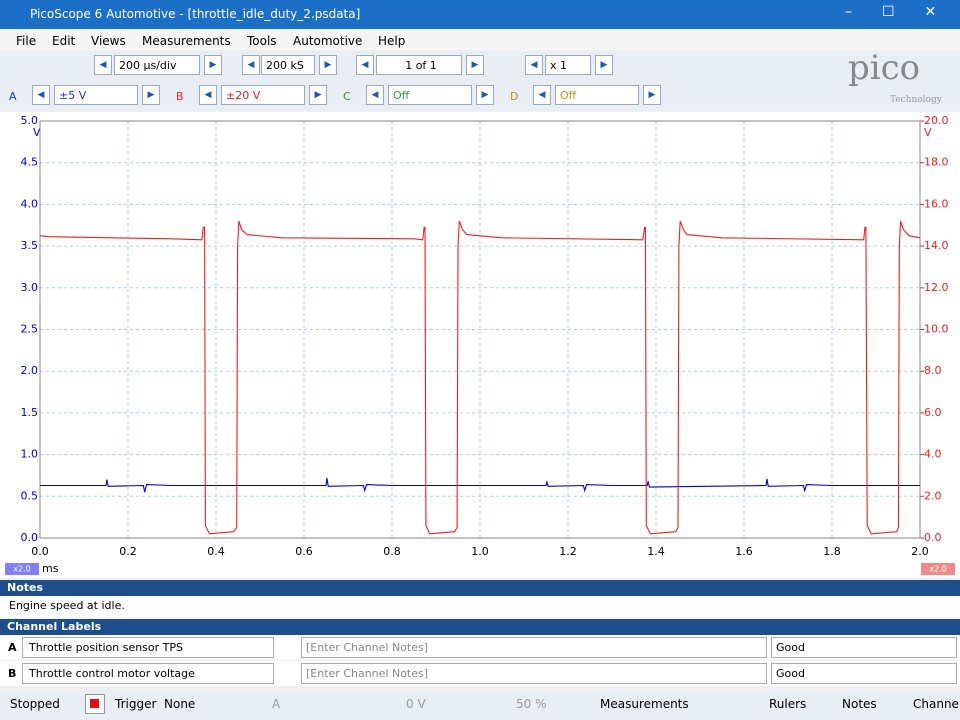 The image size is (960, 720). Describe the element at coordinates (936, 329) in the screenshot. I see `y2-tick-label: 10.0` at that location.